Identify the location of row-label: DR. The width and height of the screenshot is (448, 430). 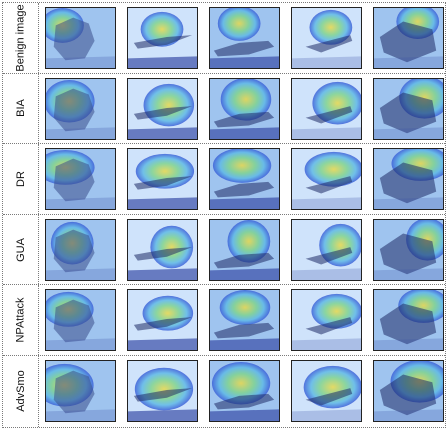
(20, 179).